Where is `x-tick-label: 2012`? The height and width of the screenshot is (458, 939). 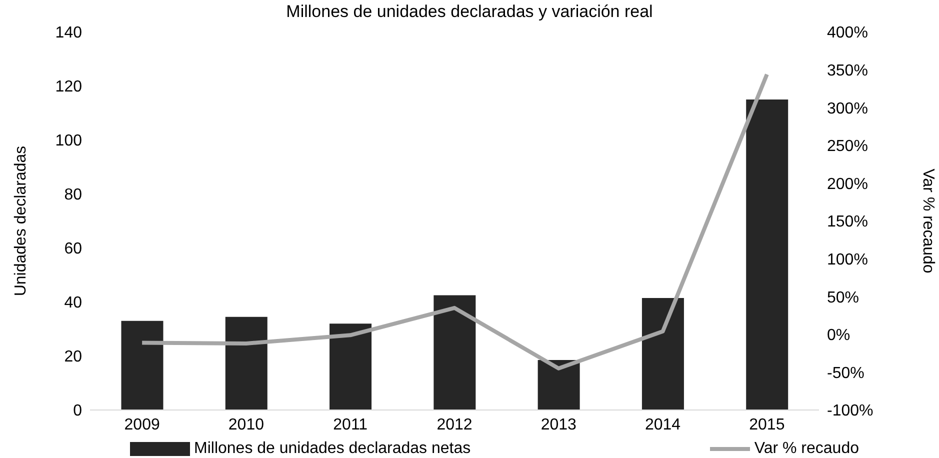
x-tick-label: 2012 is located at coordinates (454, 425).